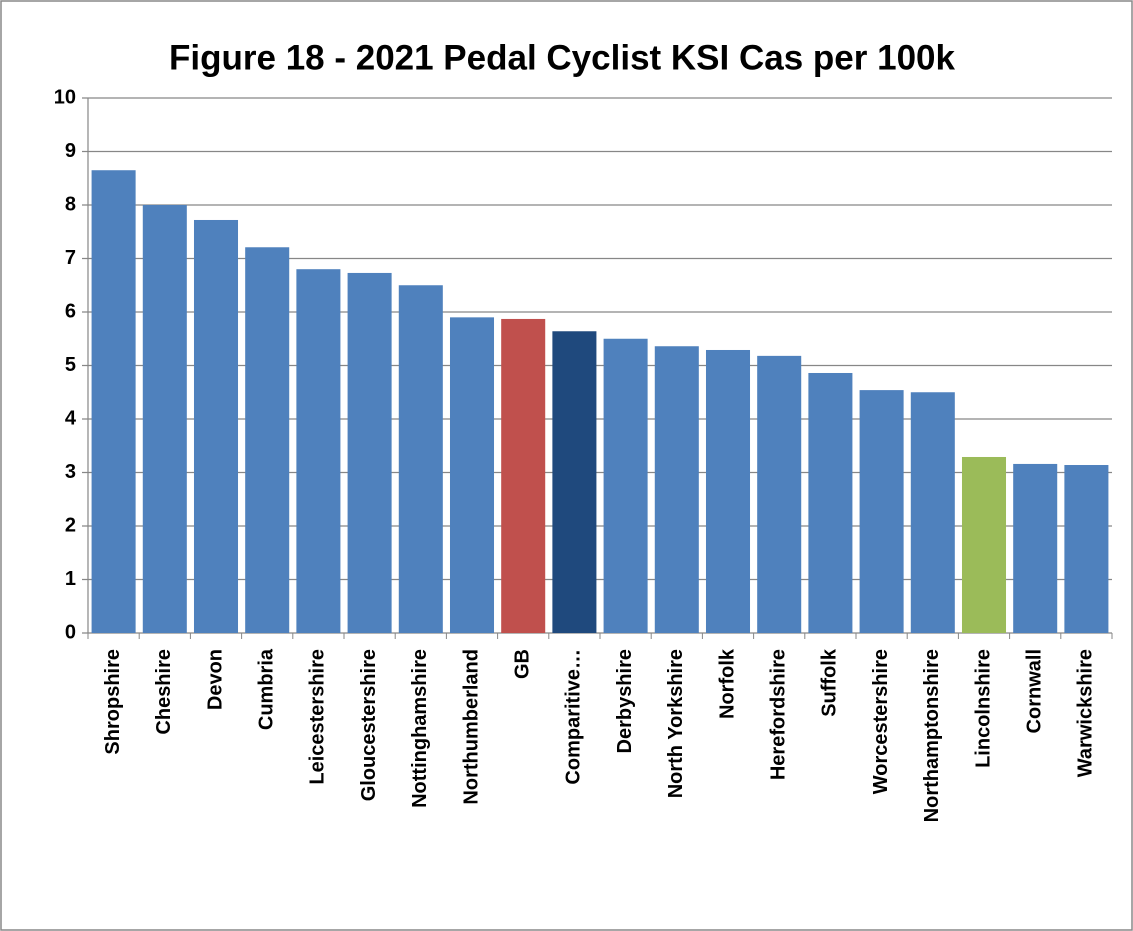 Image resolution: width=1133 pixels, height=931 pixels. What do you see at coordinates (369, 725) in the screenshot?
I see `x-tick-label: Gloucestershire` at bounding box center [369, 725].